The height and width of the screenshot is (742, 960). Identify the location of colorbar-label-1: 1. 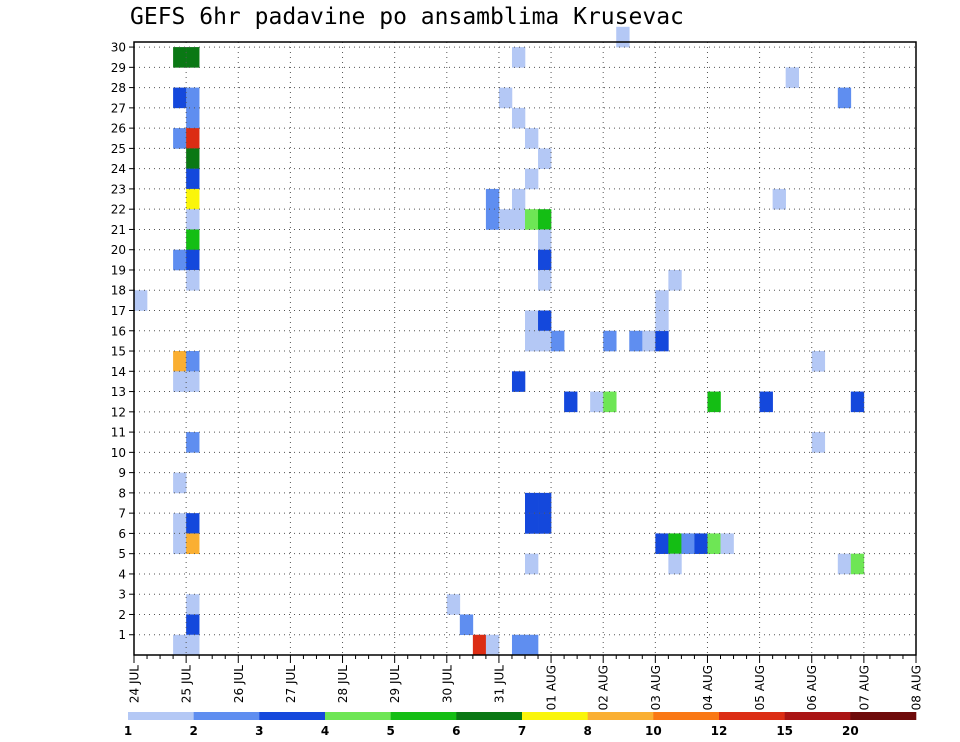
(128, 731).